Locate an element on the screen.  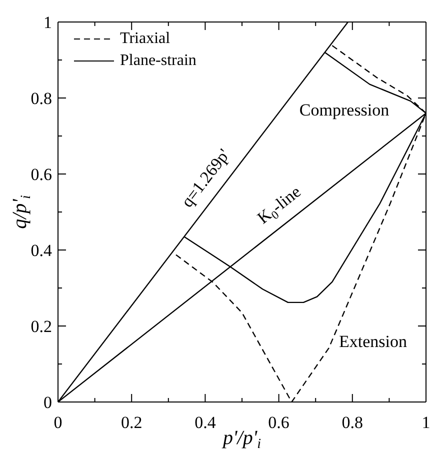
y-tick-label: 0 is located at coordinates (48, 402).